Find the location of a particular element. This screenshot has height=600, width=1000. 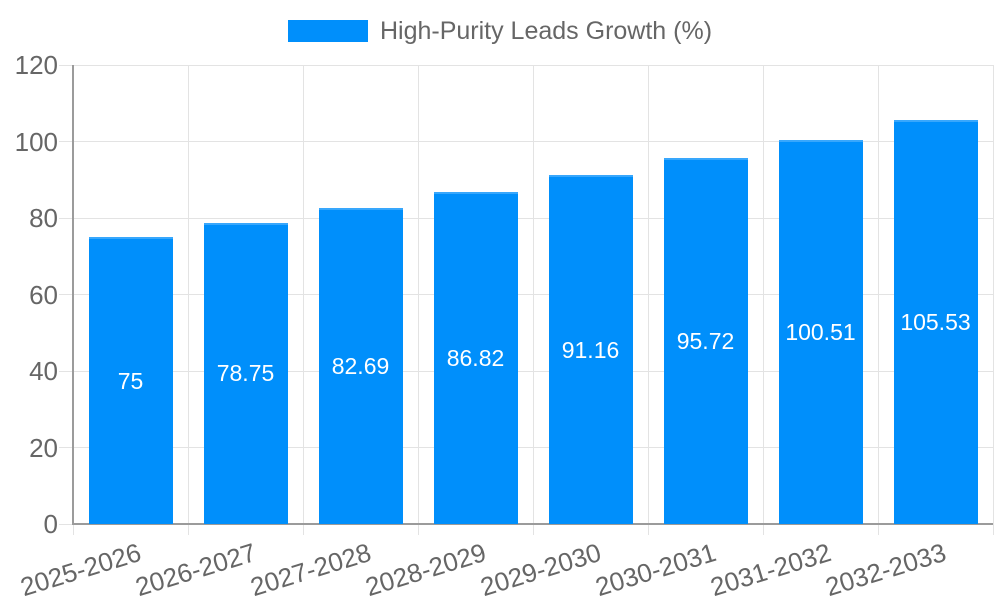

y-axis-label: 20 is located at coordinates (43, 447).